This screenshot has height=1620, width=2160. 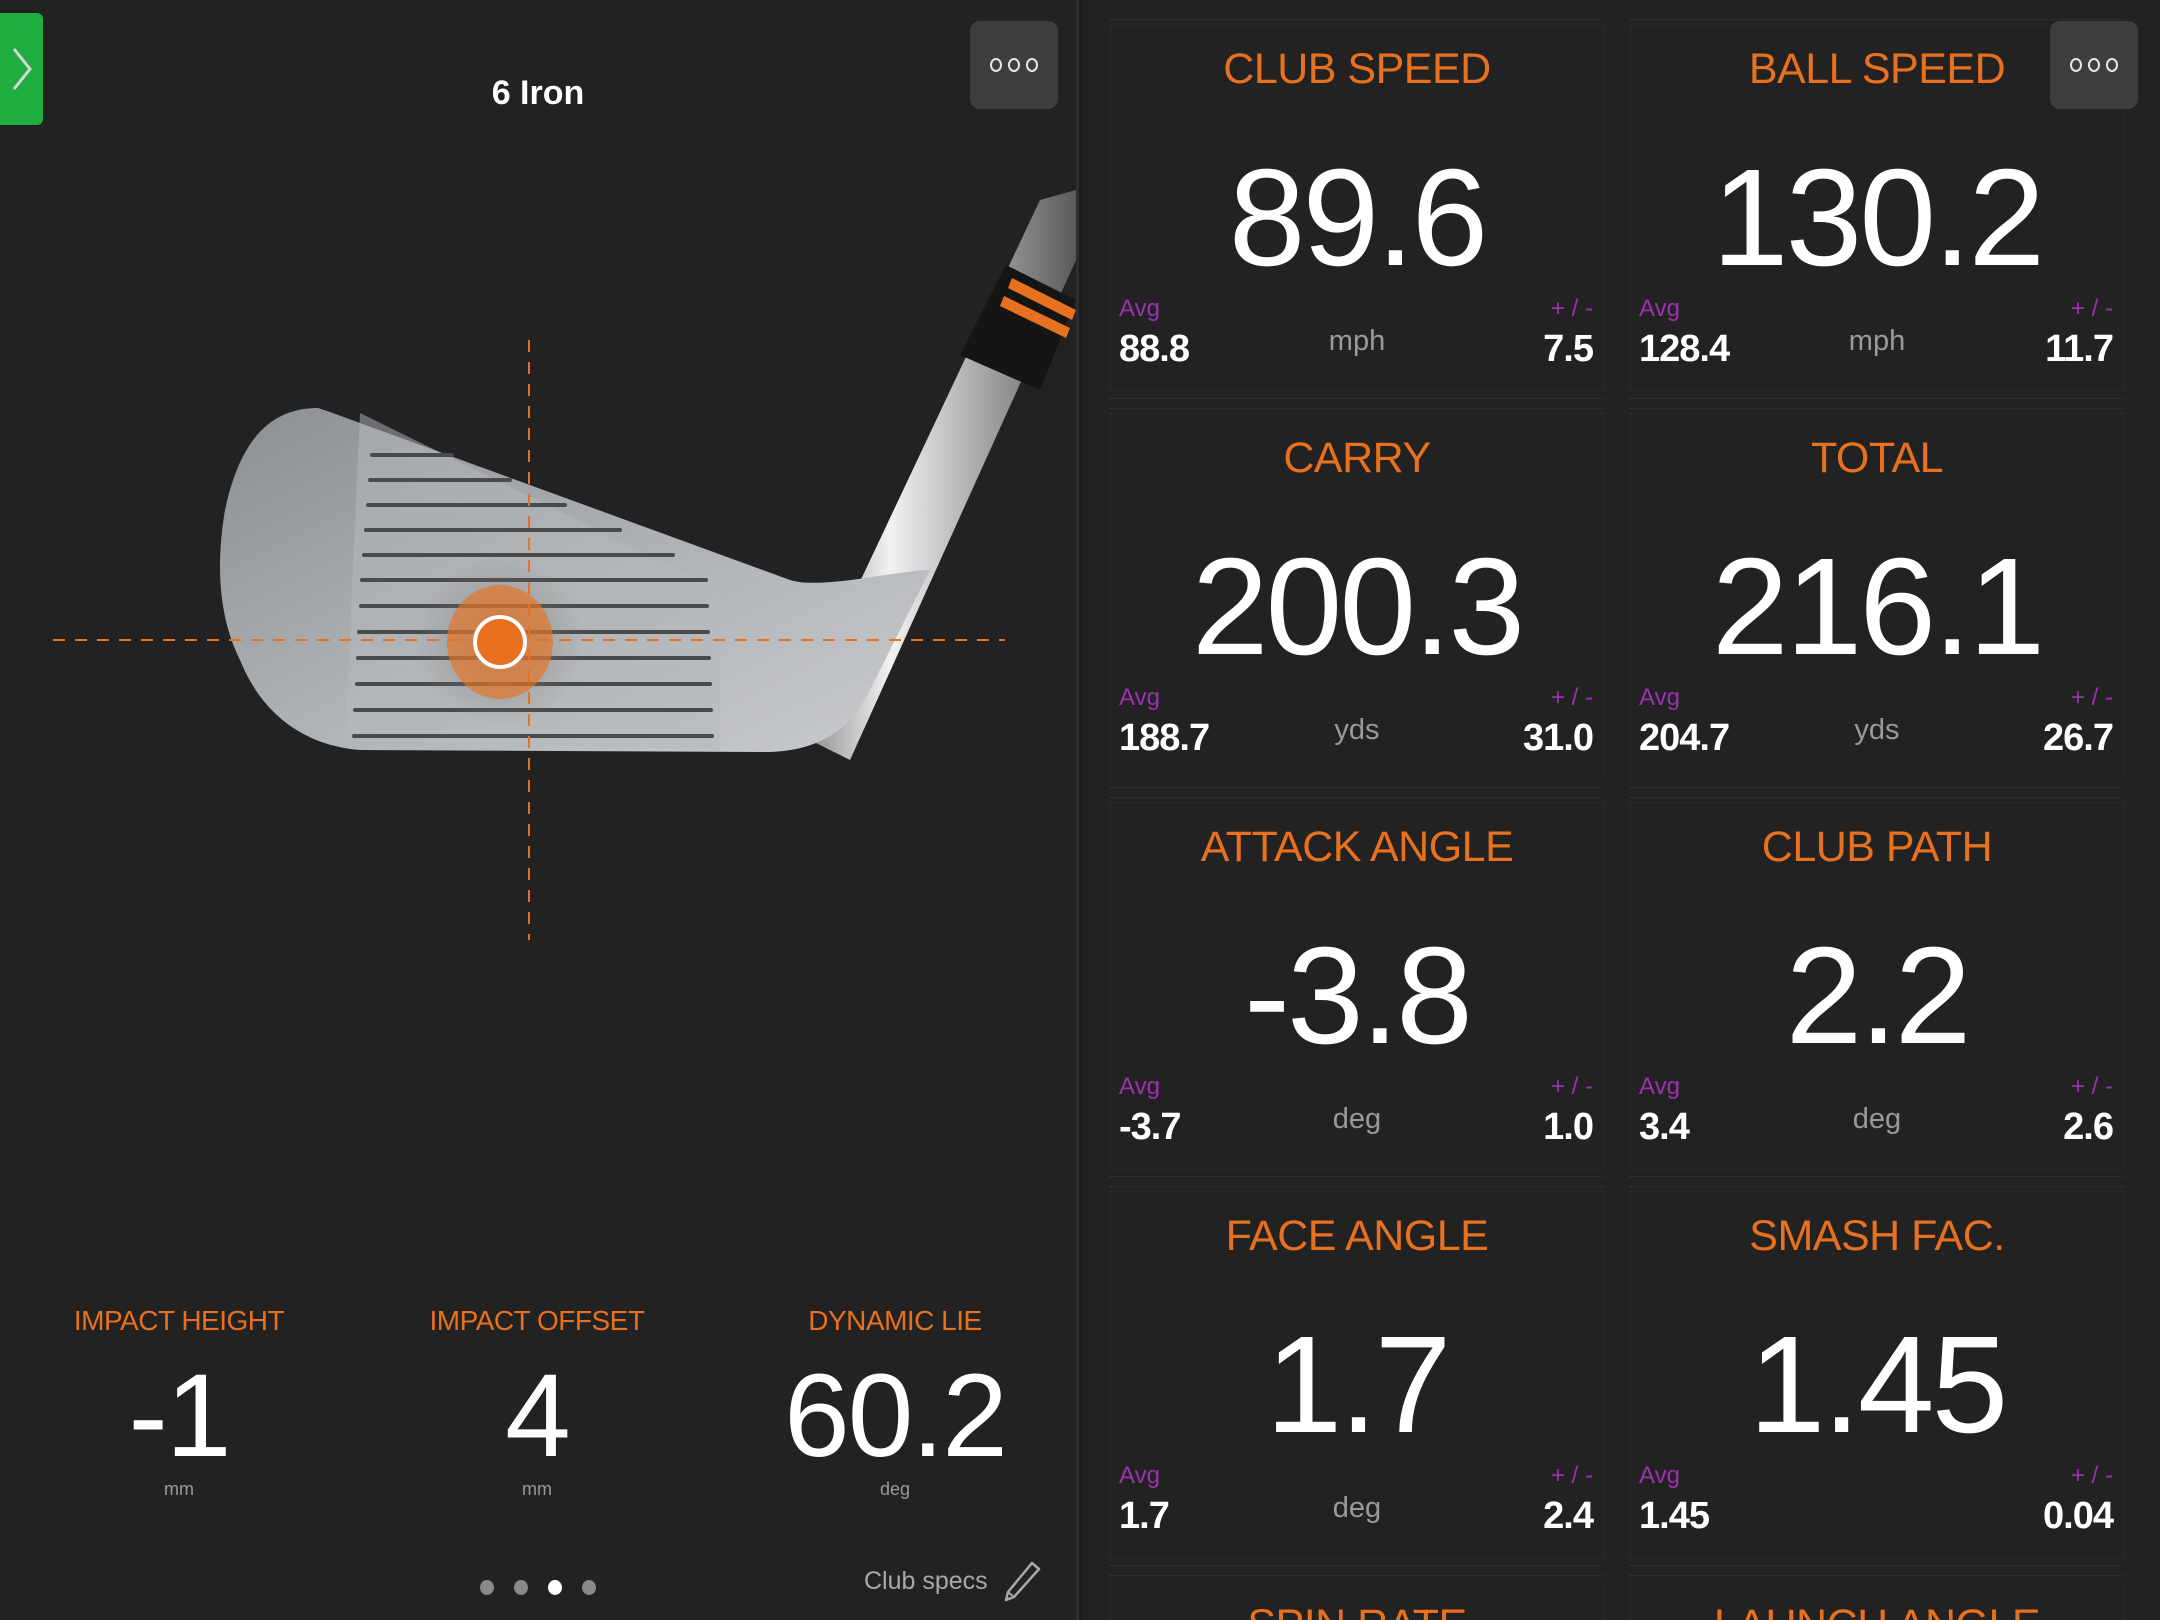 I want to click on avg-value: 3.4, so click(x=1664, y=1127).